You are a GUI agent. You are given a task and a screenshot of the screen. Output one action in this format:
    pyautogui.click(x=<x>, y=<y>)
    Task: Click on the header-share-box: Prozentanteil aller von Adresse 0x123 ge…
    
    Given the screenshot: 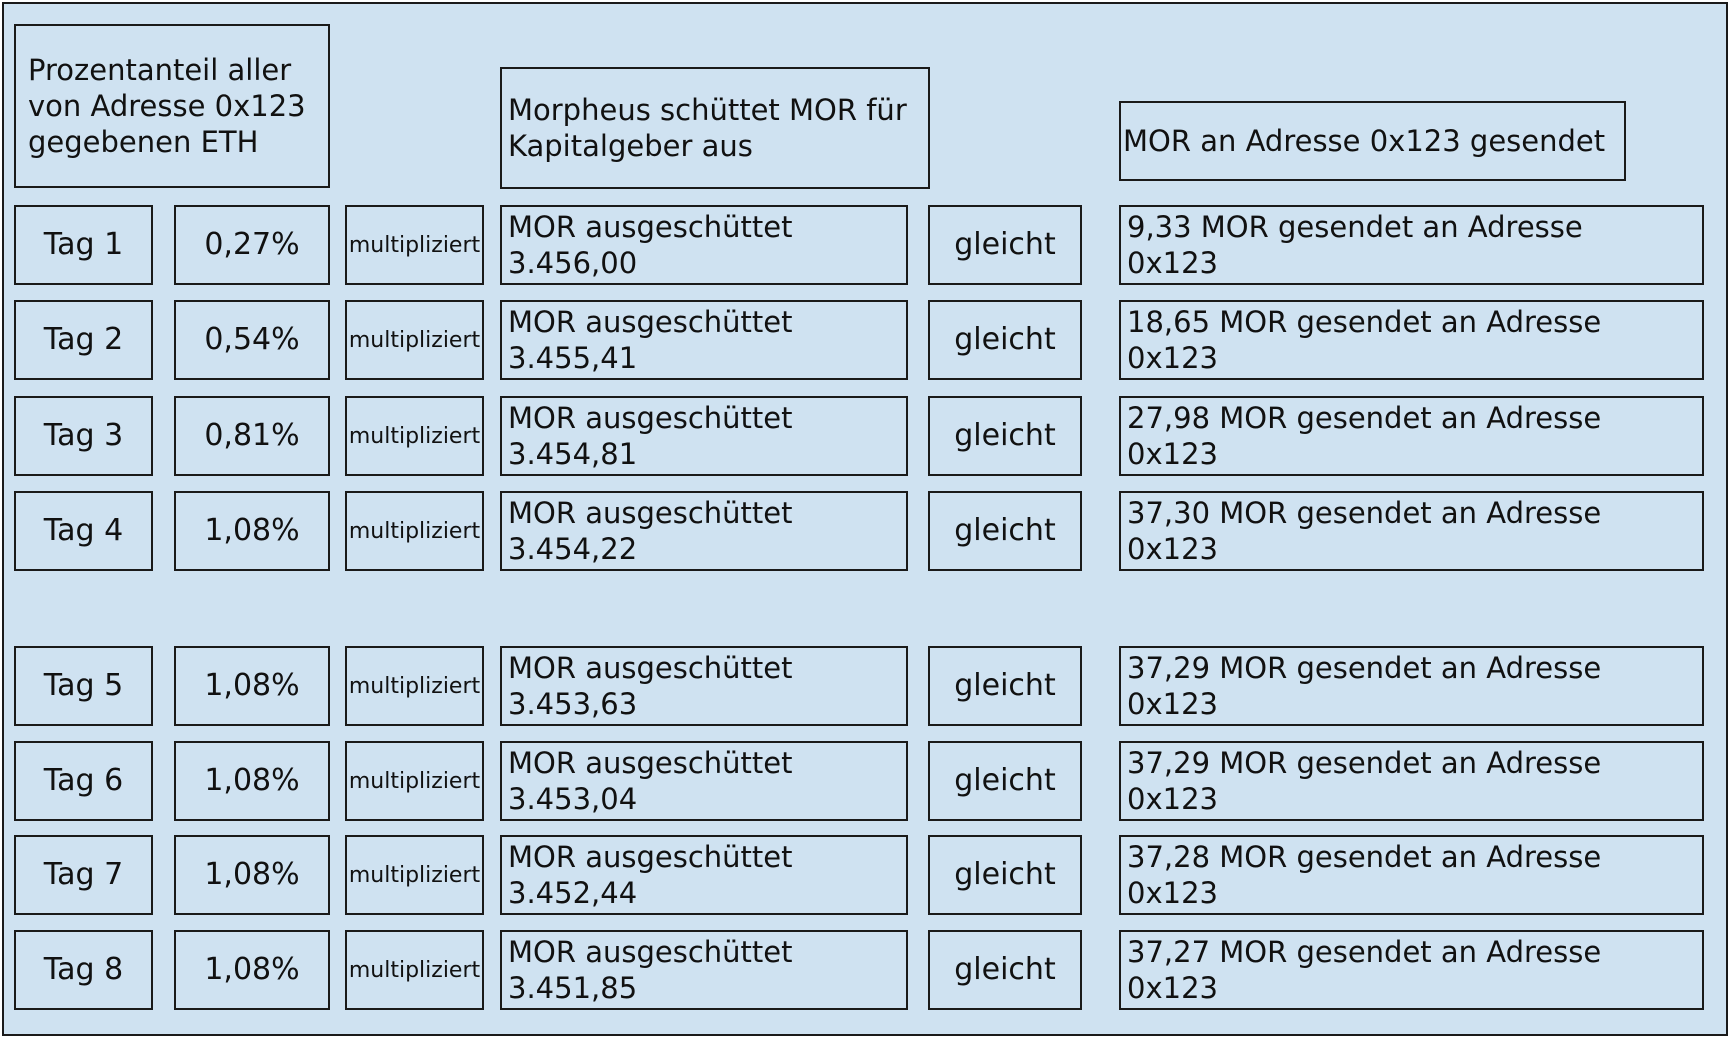 What is the action you would take?
    pyautogui.click(x=172, y=106)
    